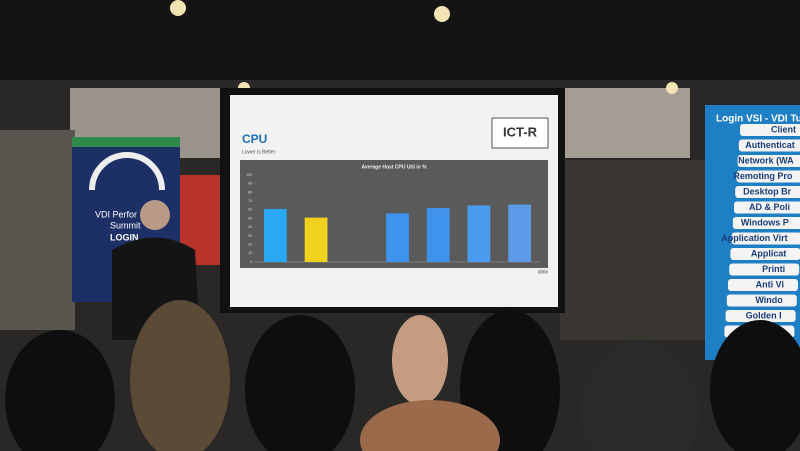 The image size is (800, 451). I want to click on logo-box, so click(520, 133).